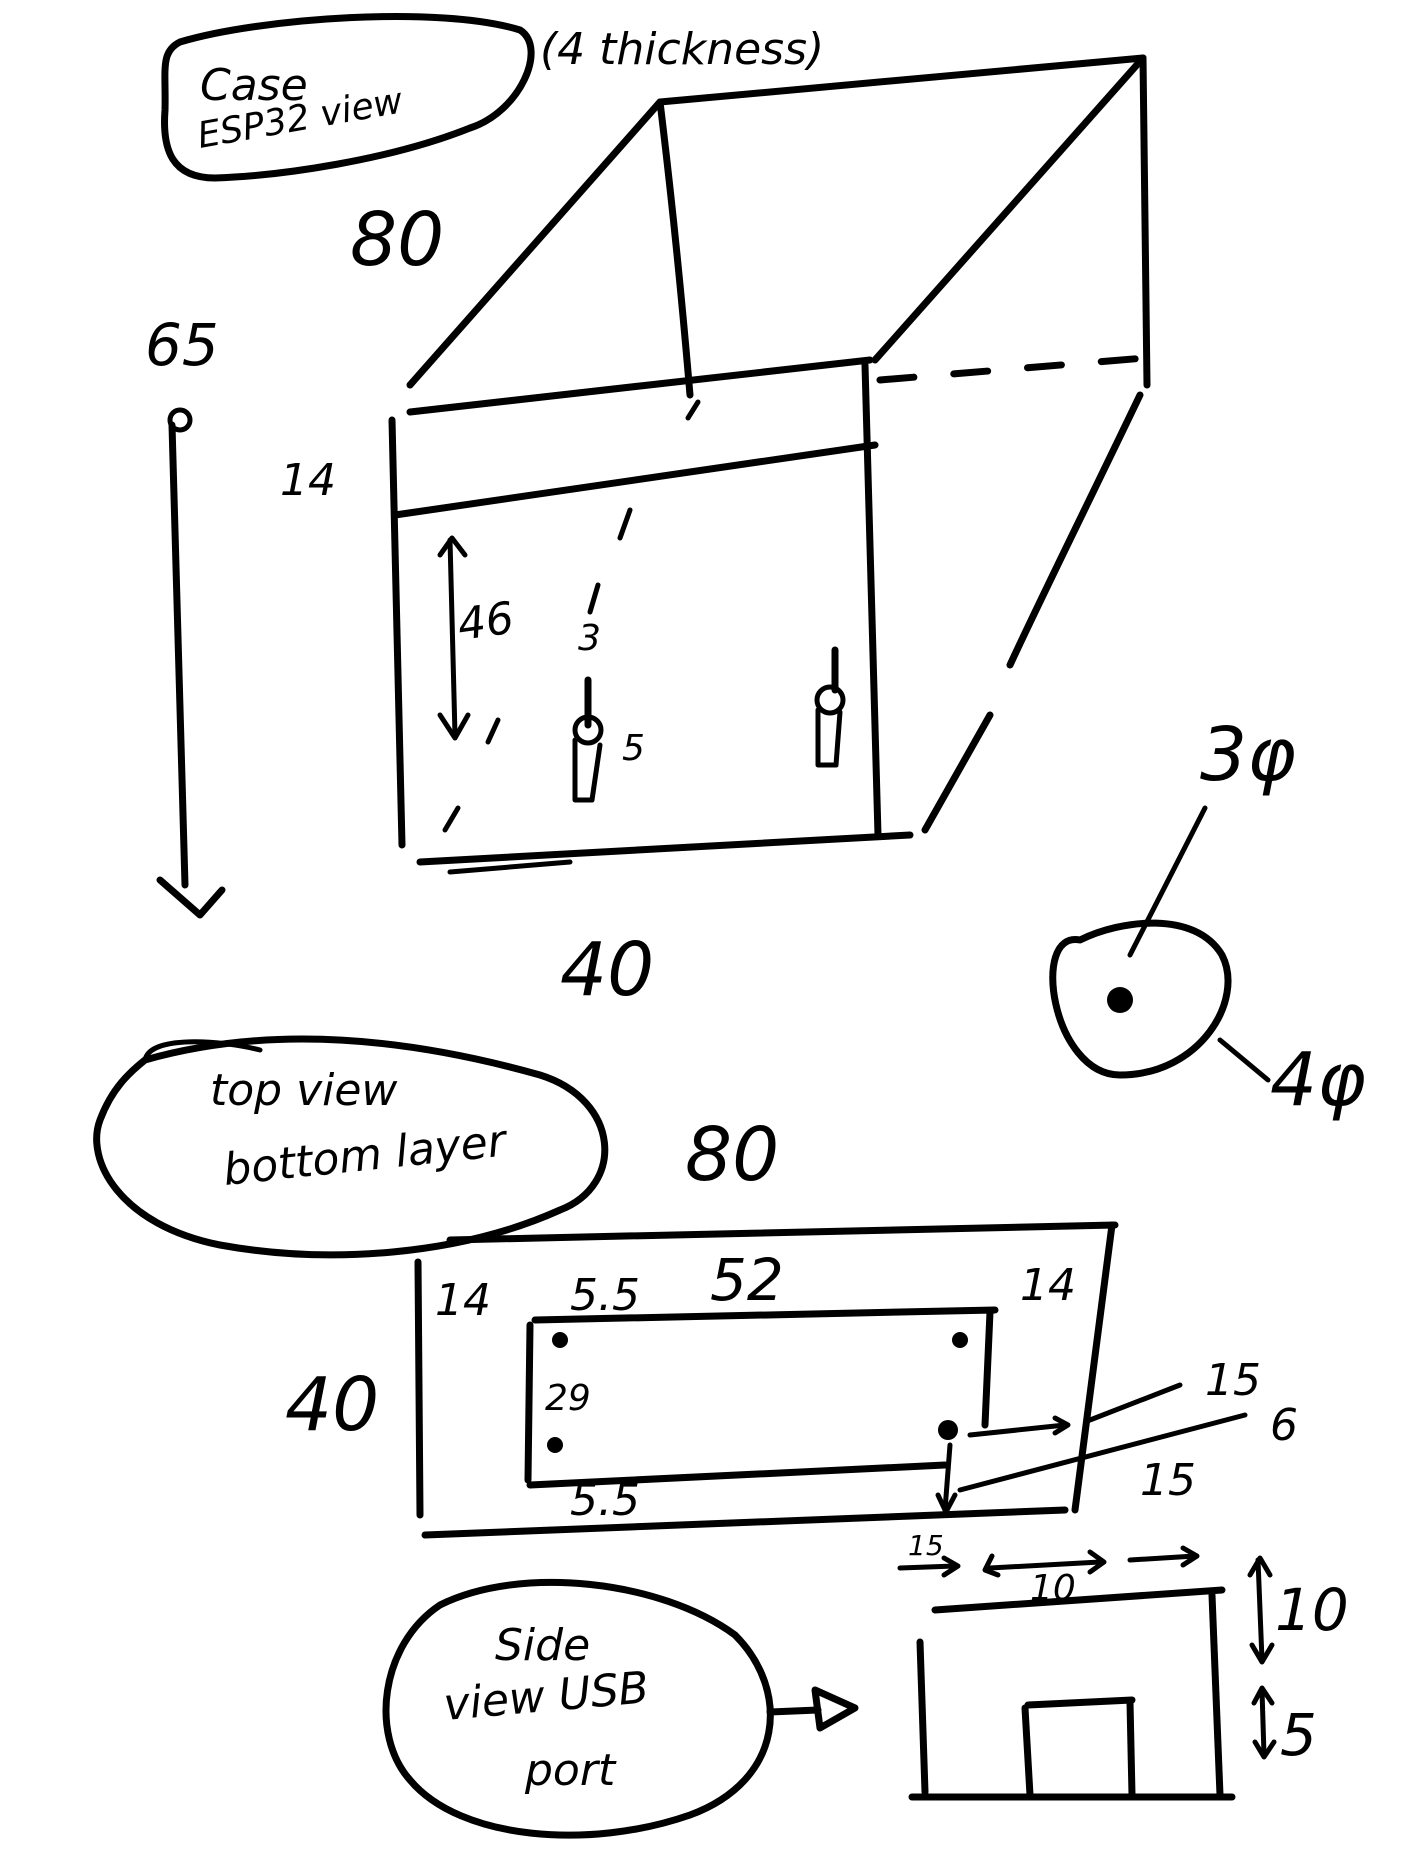  What do you see at coordinates (542, 1645) in the screenshot?
I see `side-view-title: Side` at bounding box center [542, 1645].